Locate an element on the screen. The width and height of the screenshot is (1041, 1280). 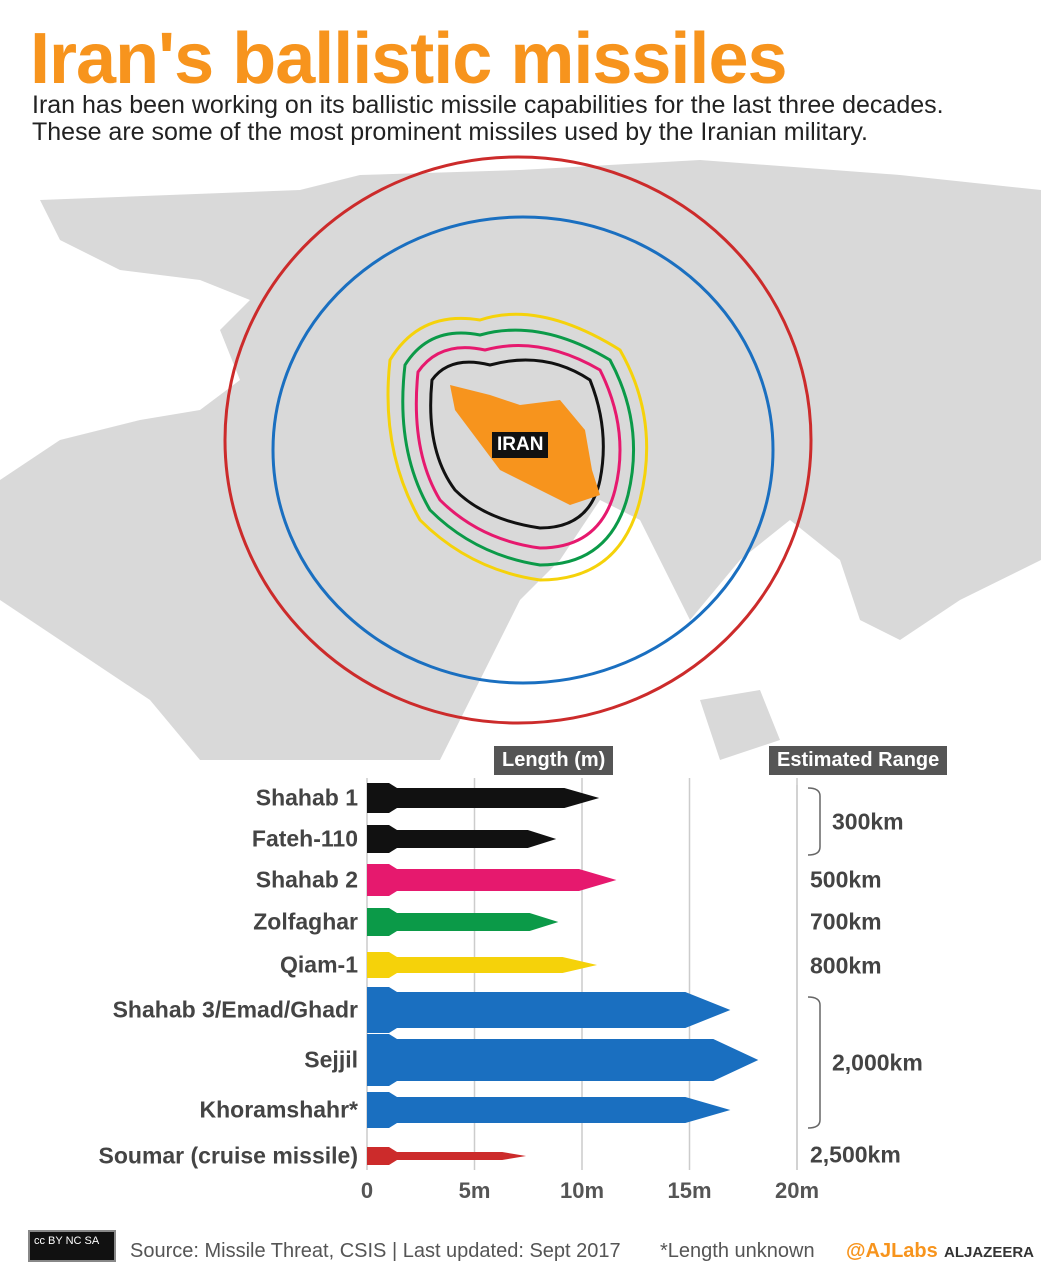
x-tick-label: 20m is located at coordinates (797, 1190).